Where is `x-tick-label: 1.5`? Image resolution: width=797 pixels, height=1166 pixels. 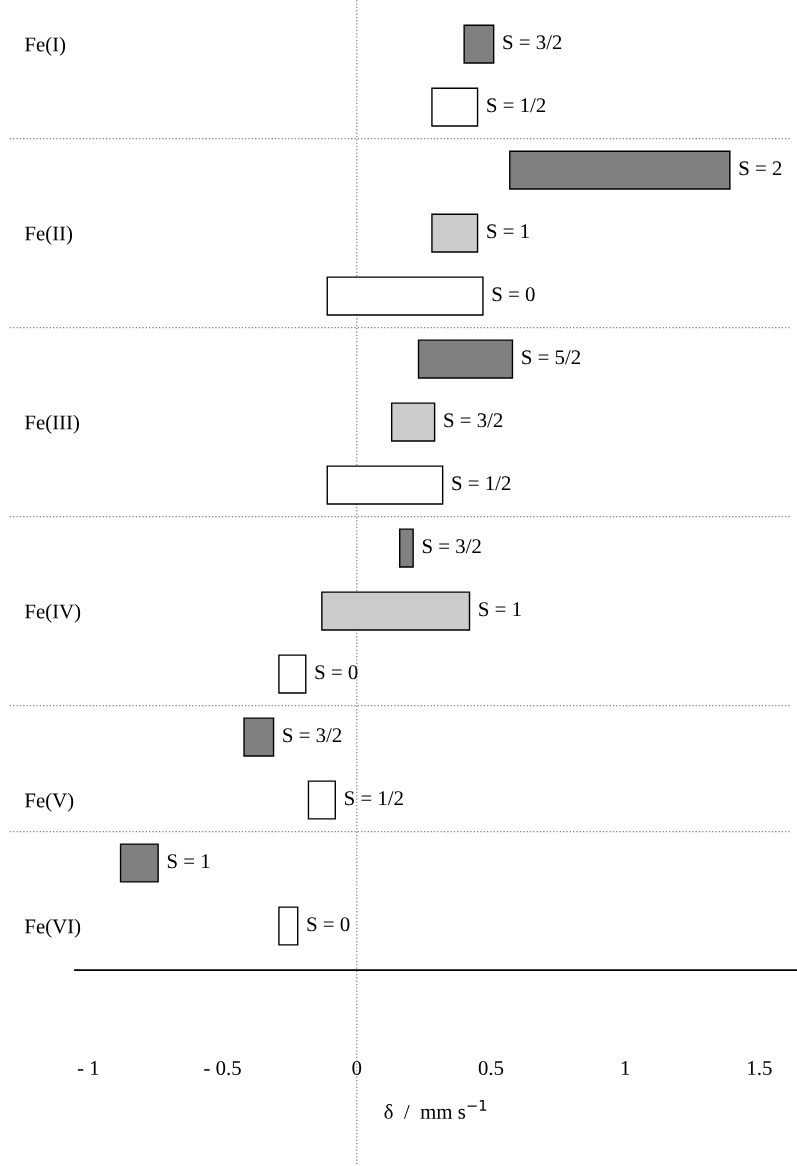
x-tick-label: 1.5 is located at coordinates (760, 1068).